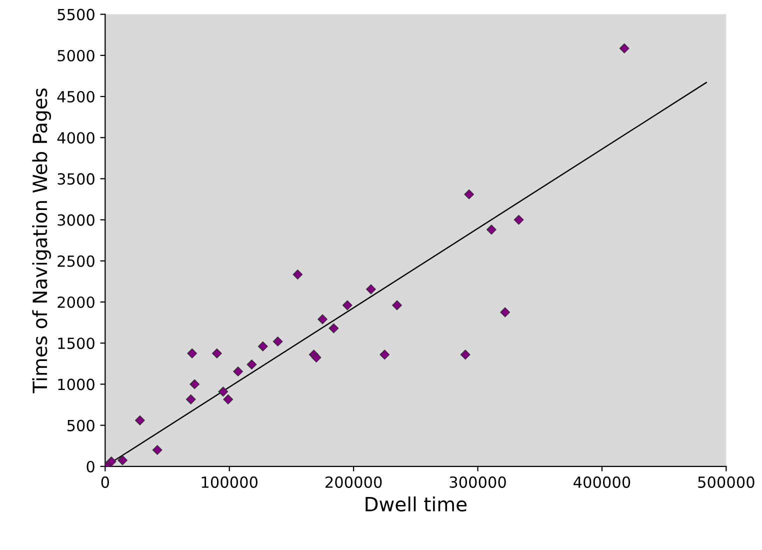  Describe the element at coordinates (416, 504) in the screenshot. I see `x-axis-title: Dwell time` at that location.